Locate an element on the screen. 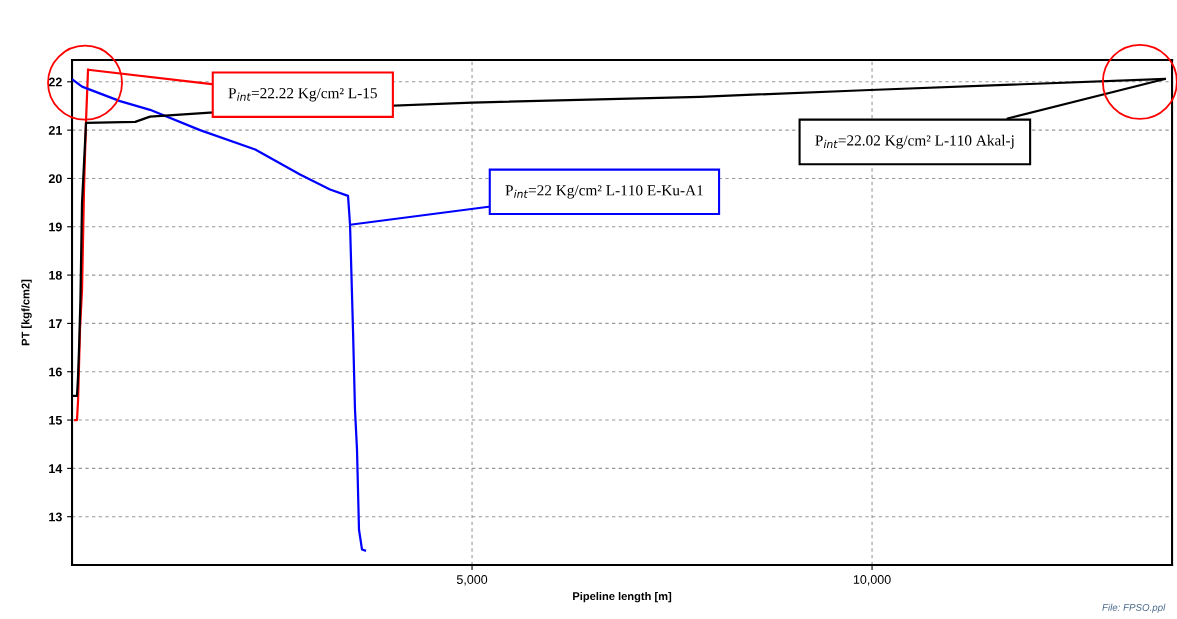  y-tick-label: 16 is located at coordinates (55, 372).